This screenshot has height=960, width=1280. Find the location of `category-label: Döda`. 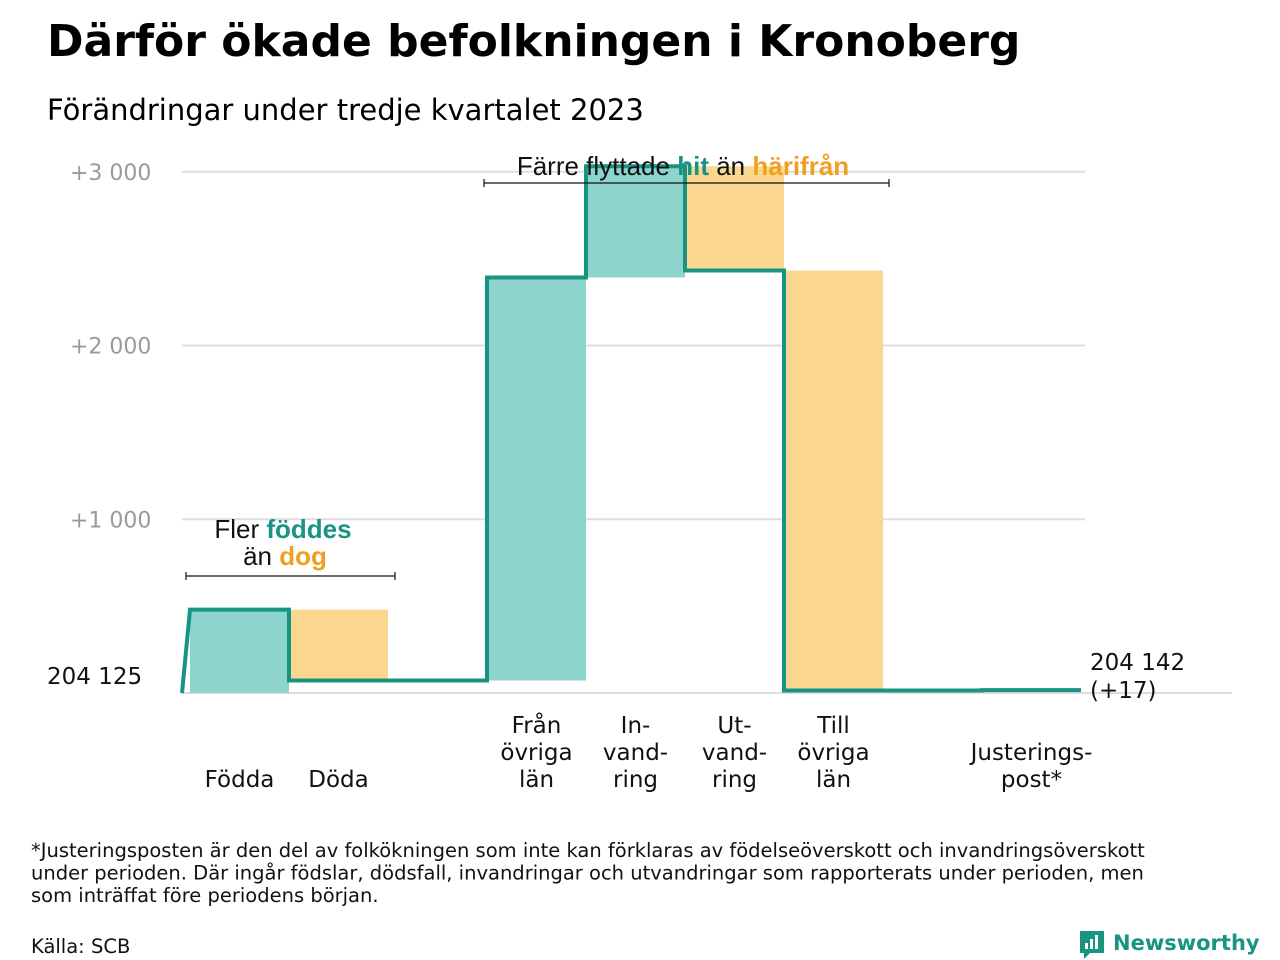

category-label: Döda is located at coordinates (338, 780).